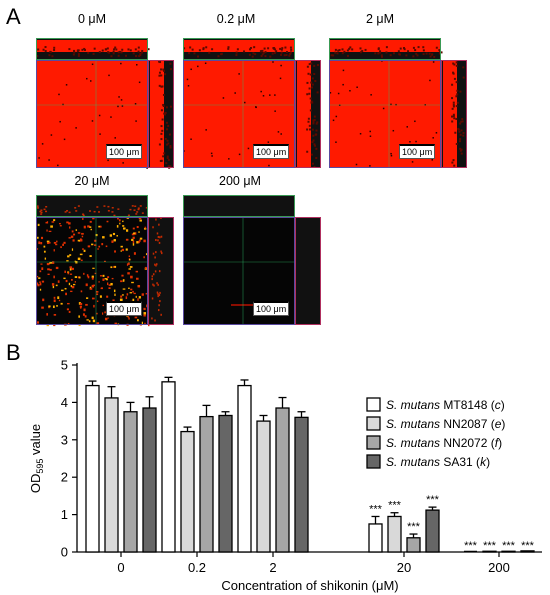 The image size is (550, 595). I want to click on x-tick-label: 20, so click(404, 567).